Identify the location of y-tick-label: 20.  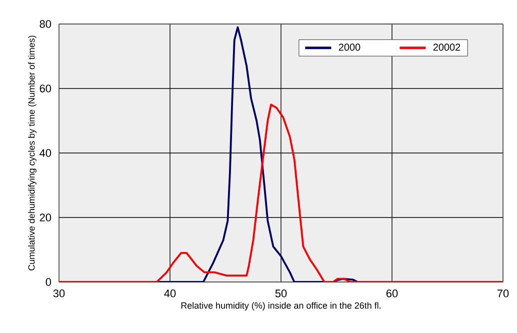
(46, 218).